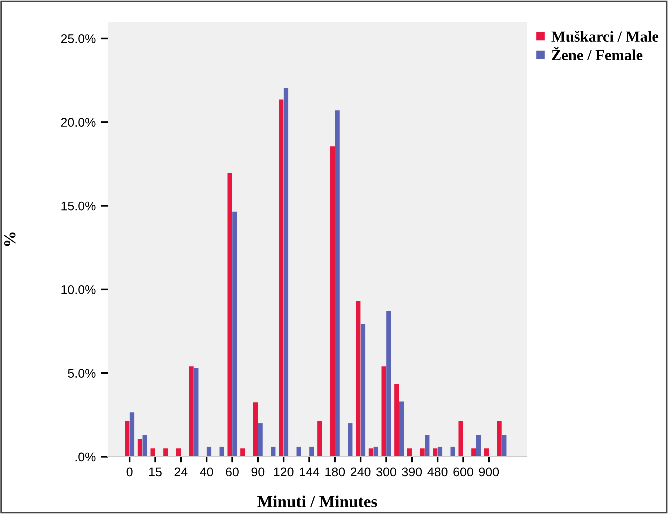  What do you see at coordinates (284, 472) in the screenshot?
I see `x-tick-label: 120` at bounding box center [284, 472].